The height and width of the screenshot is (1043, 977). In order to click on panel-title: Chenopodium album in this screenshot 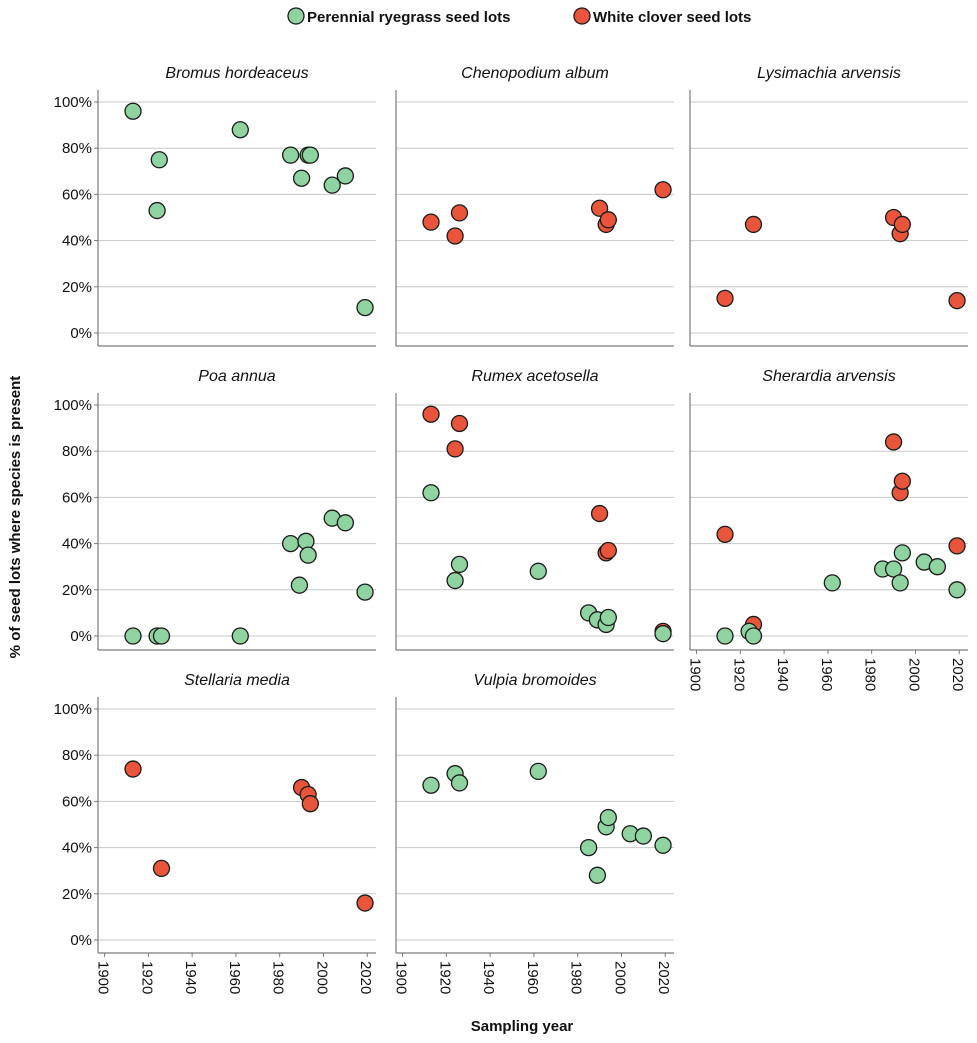, I will do `click(535, 73)`.